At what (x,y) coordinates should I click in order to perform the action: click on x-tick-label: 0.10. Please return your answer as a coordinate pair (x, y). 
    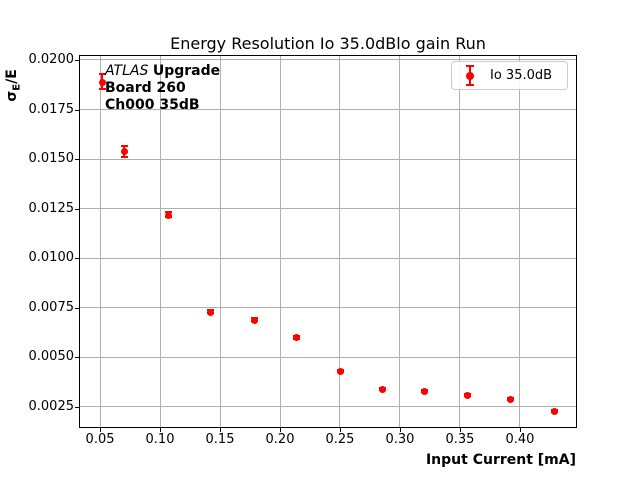
    Looking at the image, I should click on (160, 439).